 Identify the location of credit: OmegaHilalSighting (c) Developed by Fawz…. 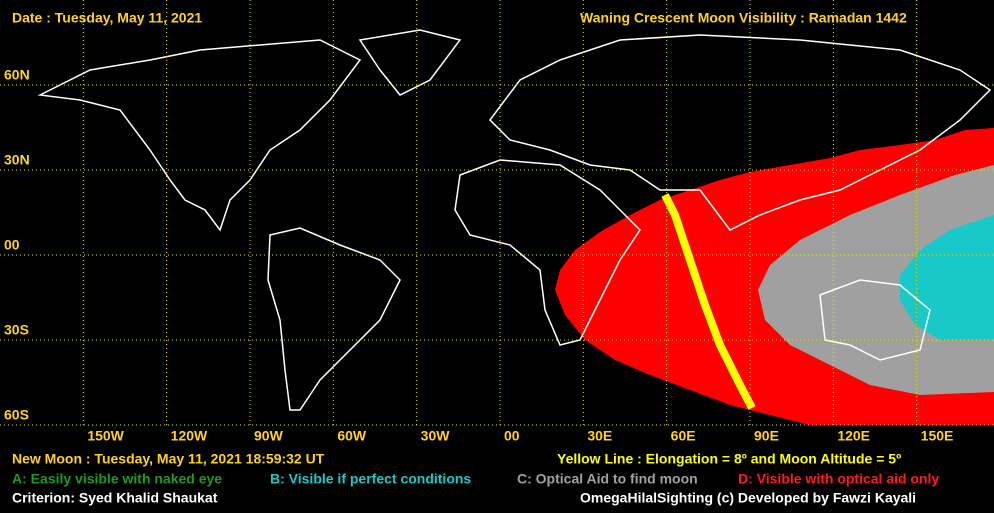
(748, 498).